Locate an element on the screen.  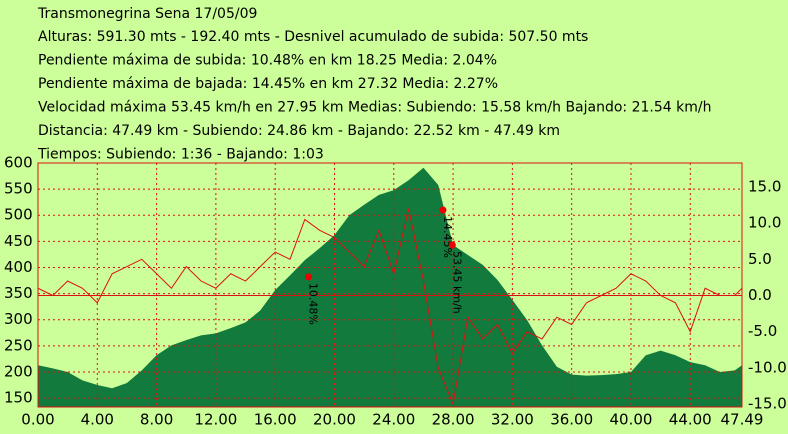
y2-tick-label: -15.0 is located at coordinates (767, 404).